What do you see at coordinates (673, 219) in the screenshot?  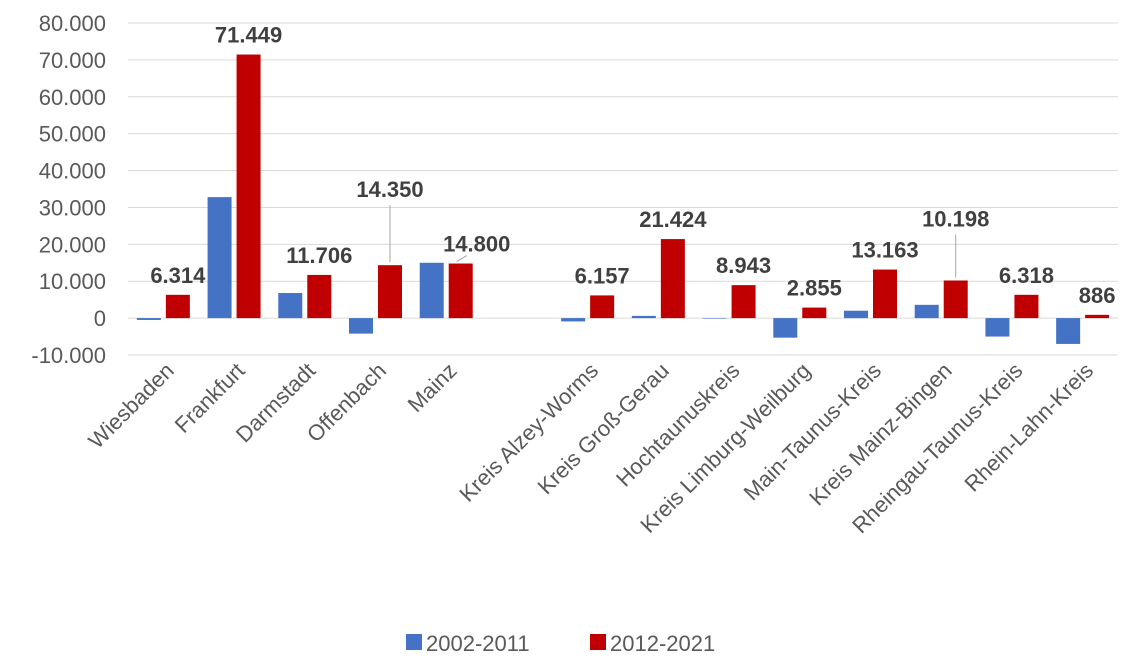 I see `data-label: 21.424` at bounding box center [673, 219].